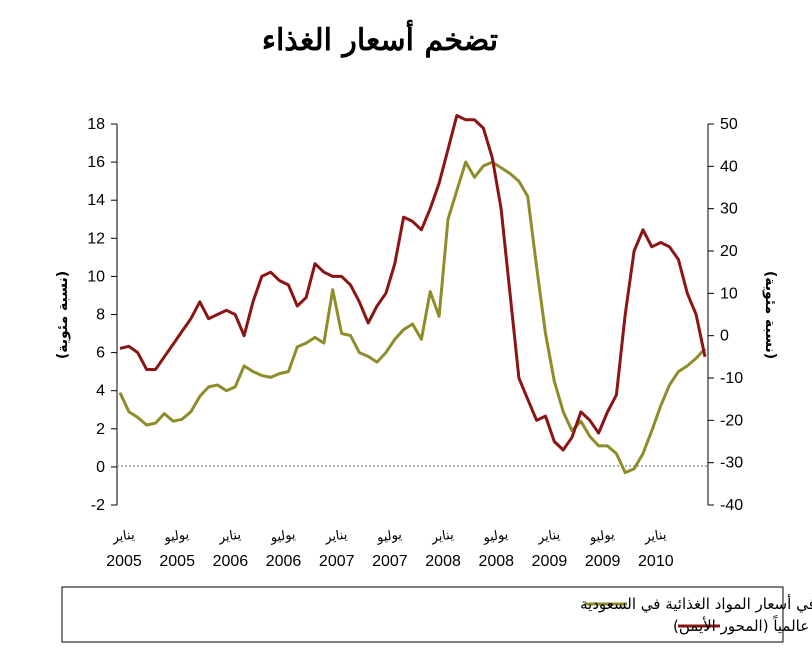 The height and width of the screenshot is (672, 812). I want to click on x-tick-year: 2010, so click(656, 561).